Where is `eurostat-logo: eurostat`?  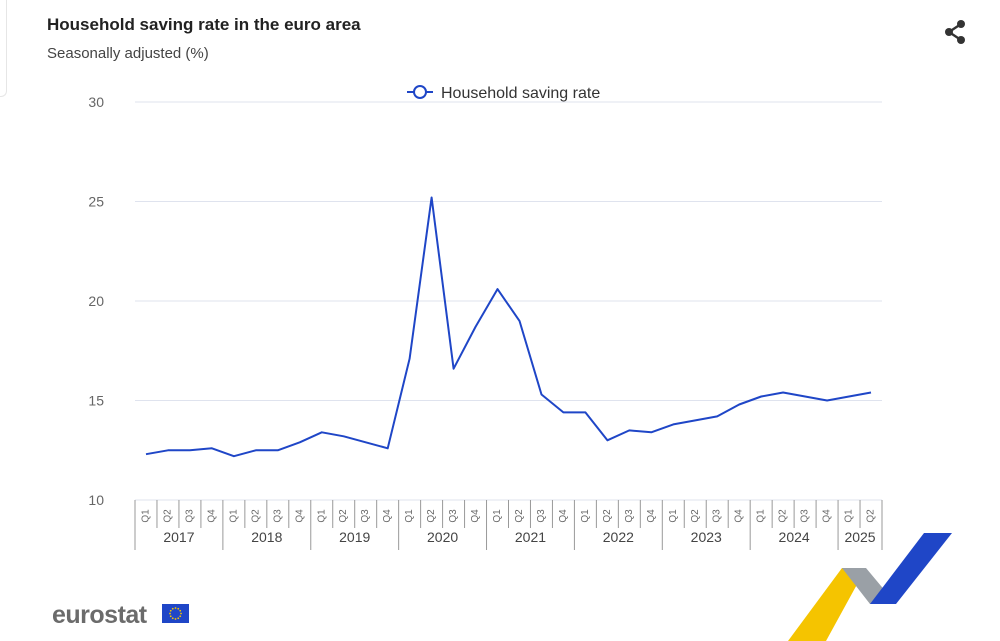
eurostat-logo: eurostat is located at coordinates (99, 615).